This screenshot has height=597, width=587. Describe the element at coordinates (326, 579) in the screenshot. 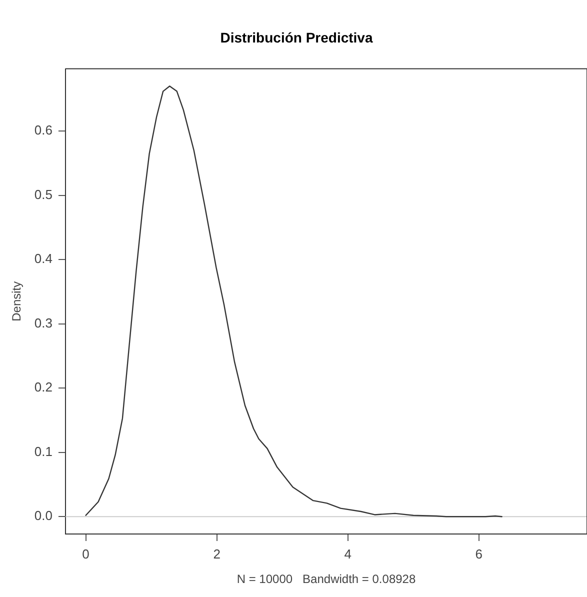

I see `x-axis-title: N = 10000 Bandwidth = 0.08928` at that location.